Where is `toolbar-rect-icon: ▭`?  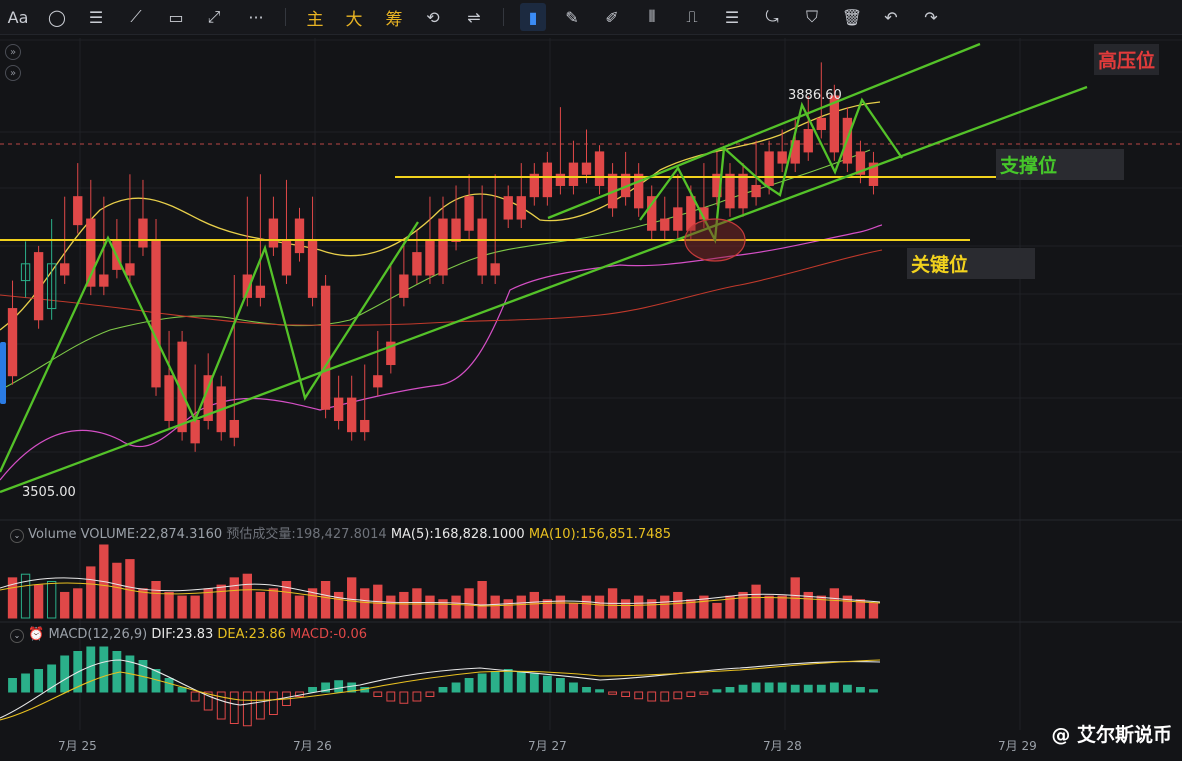
toolbar-rect-icon: ▭ is located at coordinates (176, 17).